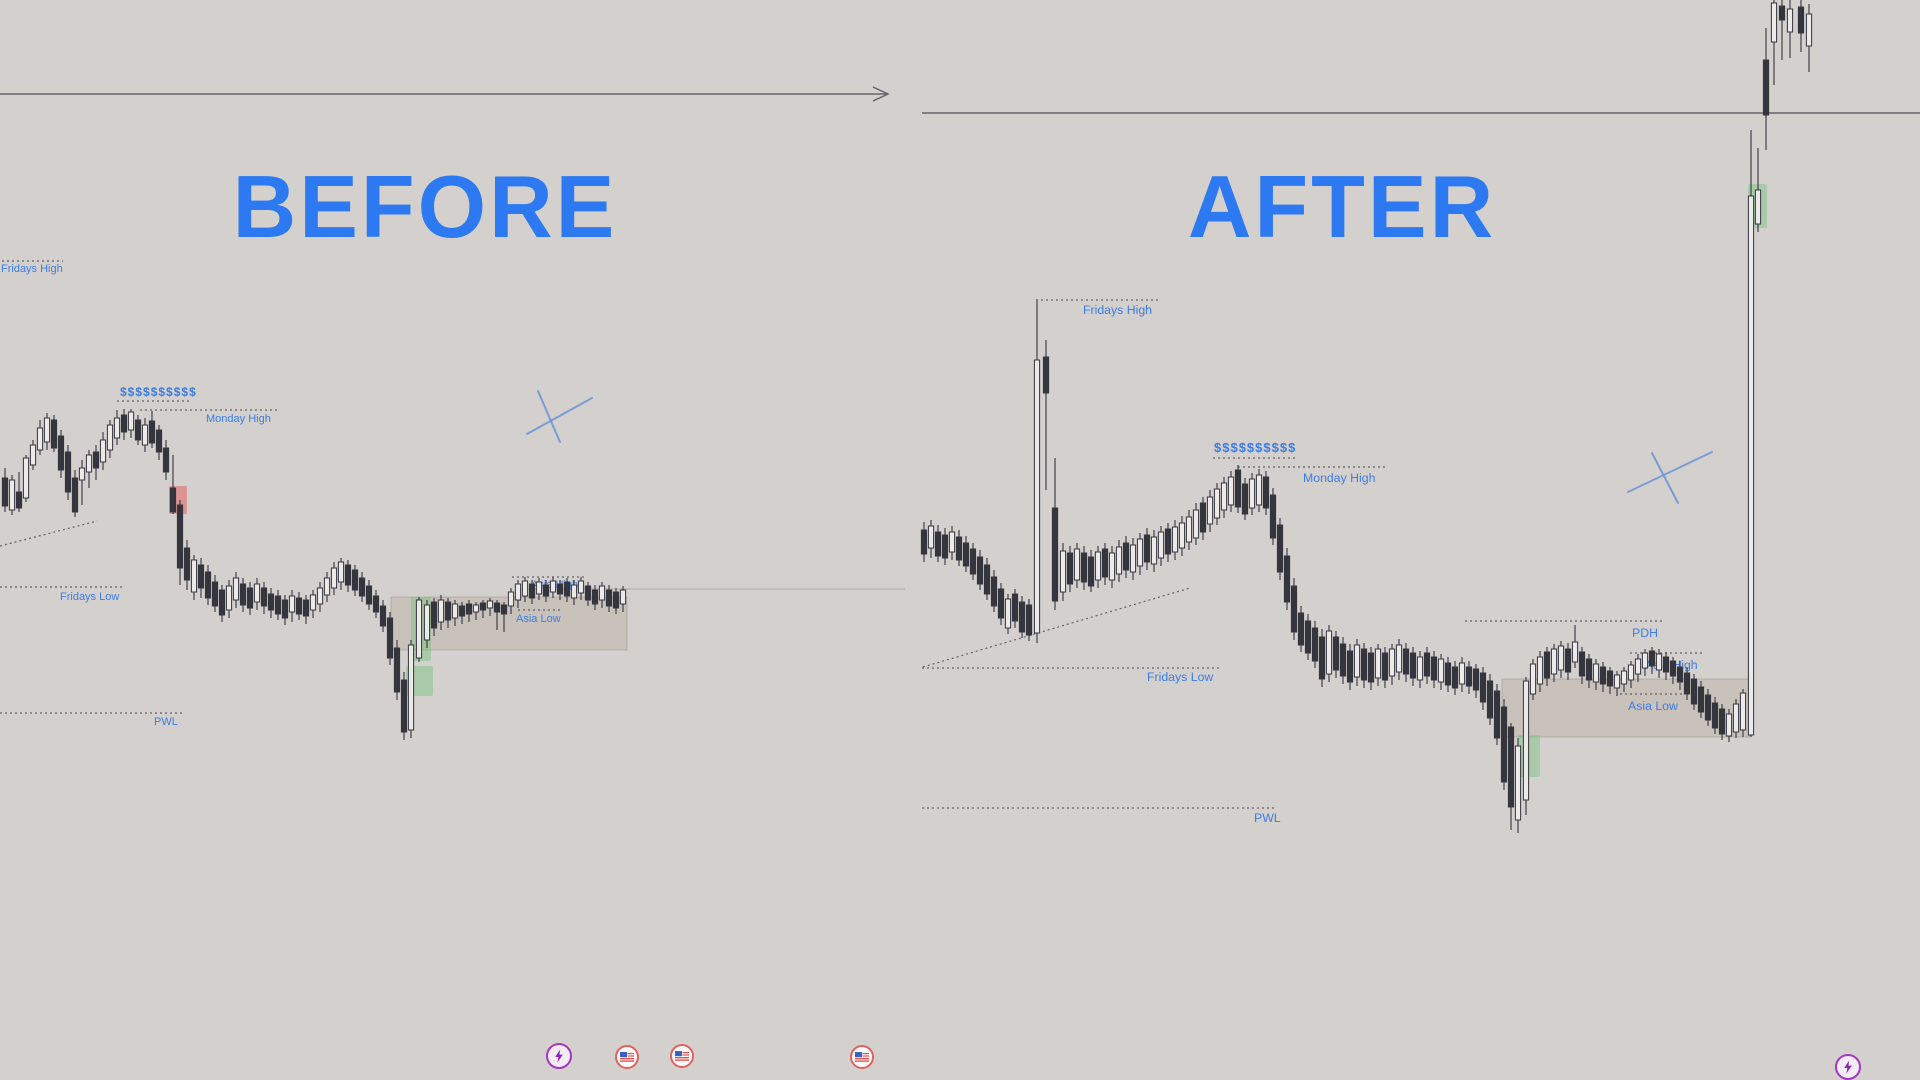 Image resolution: width=1920 pixels, height=1080 pixels. Describe the element at coordinates (1255, 447) in the screenshot. I see `level-label-dollars-after: $$$$$$$$$$` at that location.